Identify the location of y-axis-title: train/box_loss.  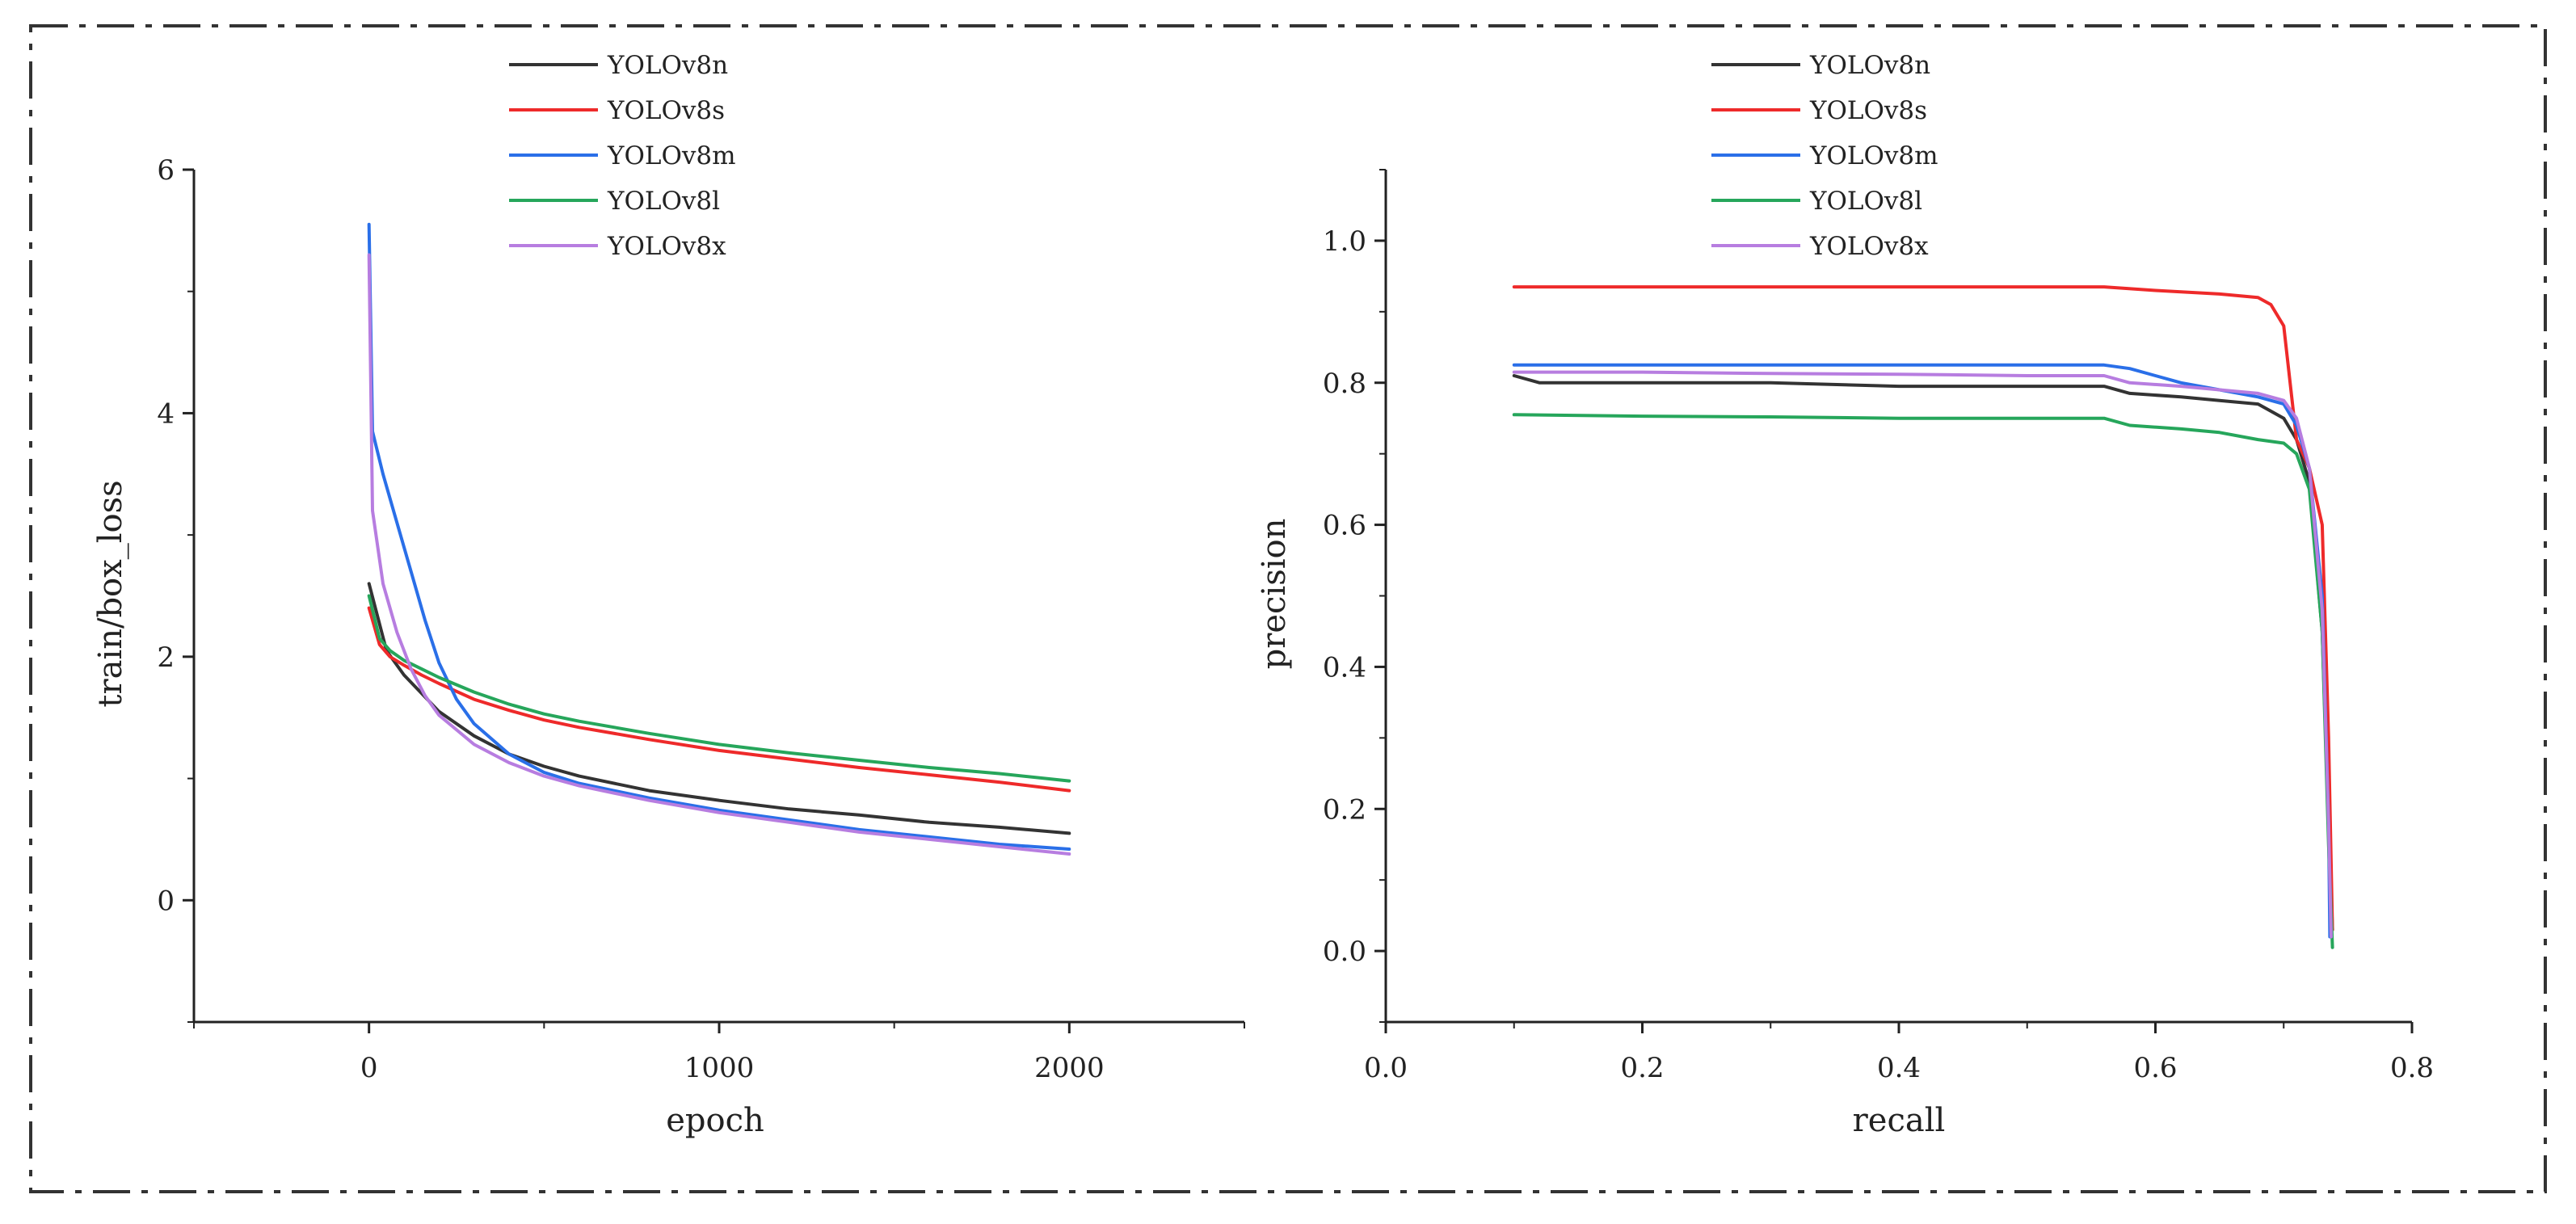
(110, 594).